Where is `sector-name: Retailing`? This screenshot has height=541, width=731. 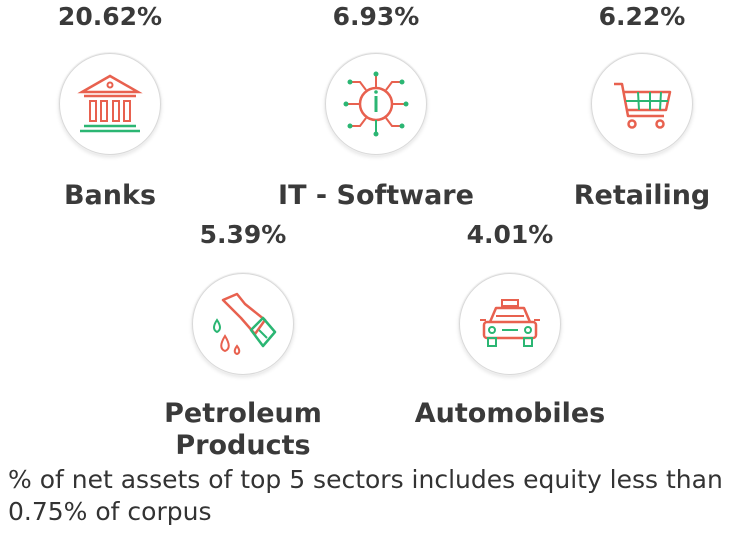
sector-name: Retailing is located at coordinates (642, 195).